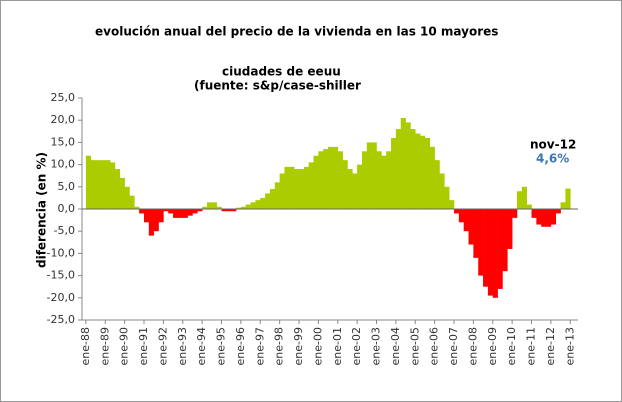 Image resolution: width=622 pixels, height=402 pixels. What do you see at coordinates (492, 346) in the screenshot?
I see `x-tick-label: ene-09` at bounding box center [492, 346].